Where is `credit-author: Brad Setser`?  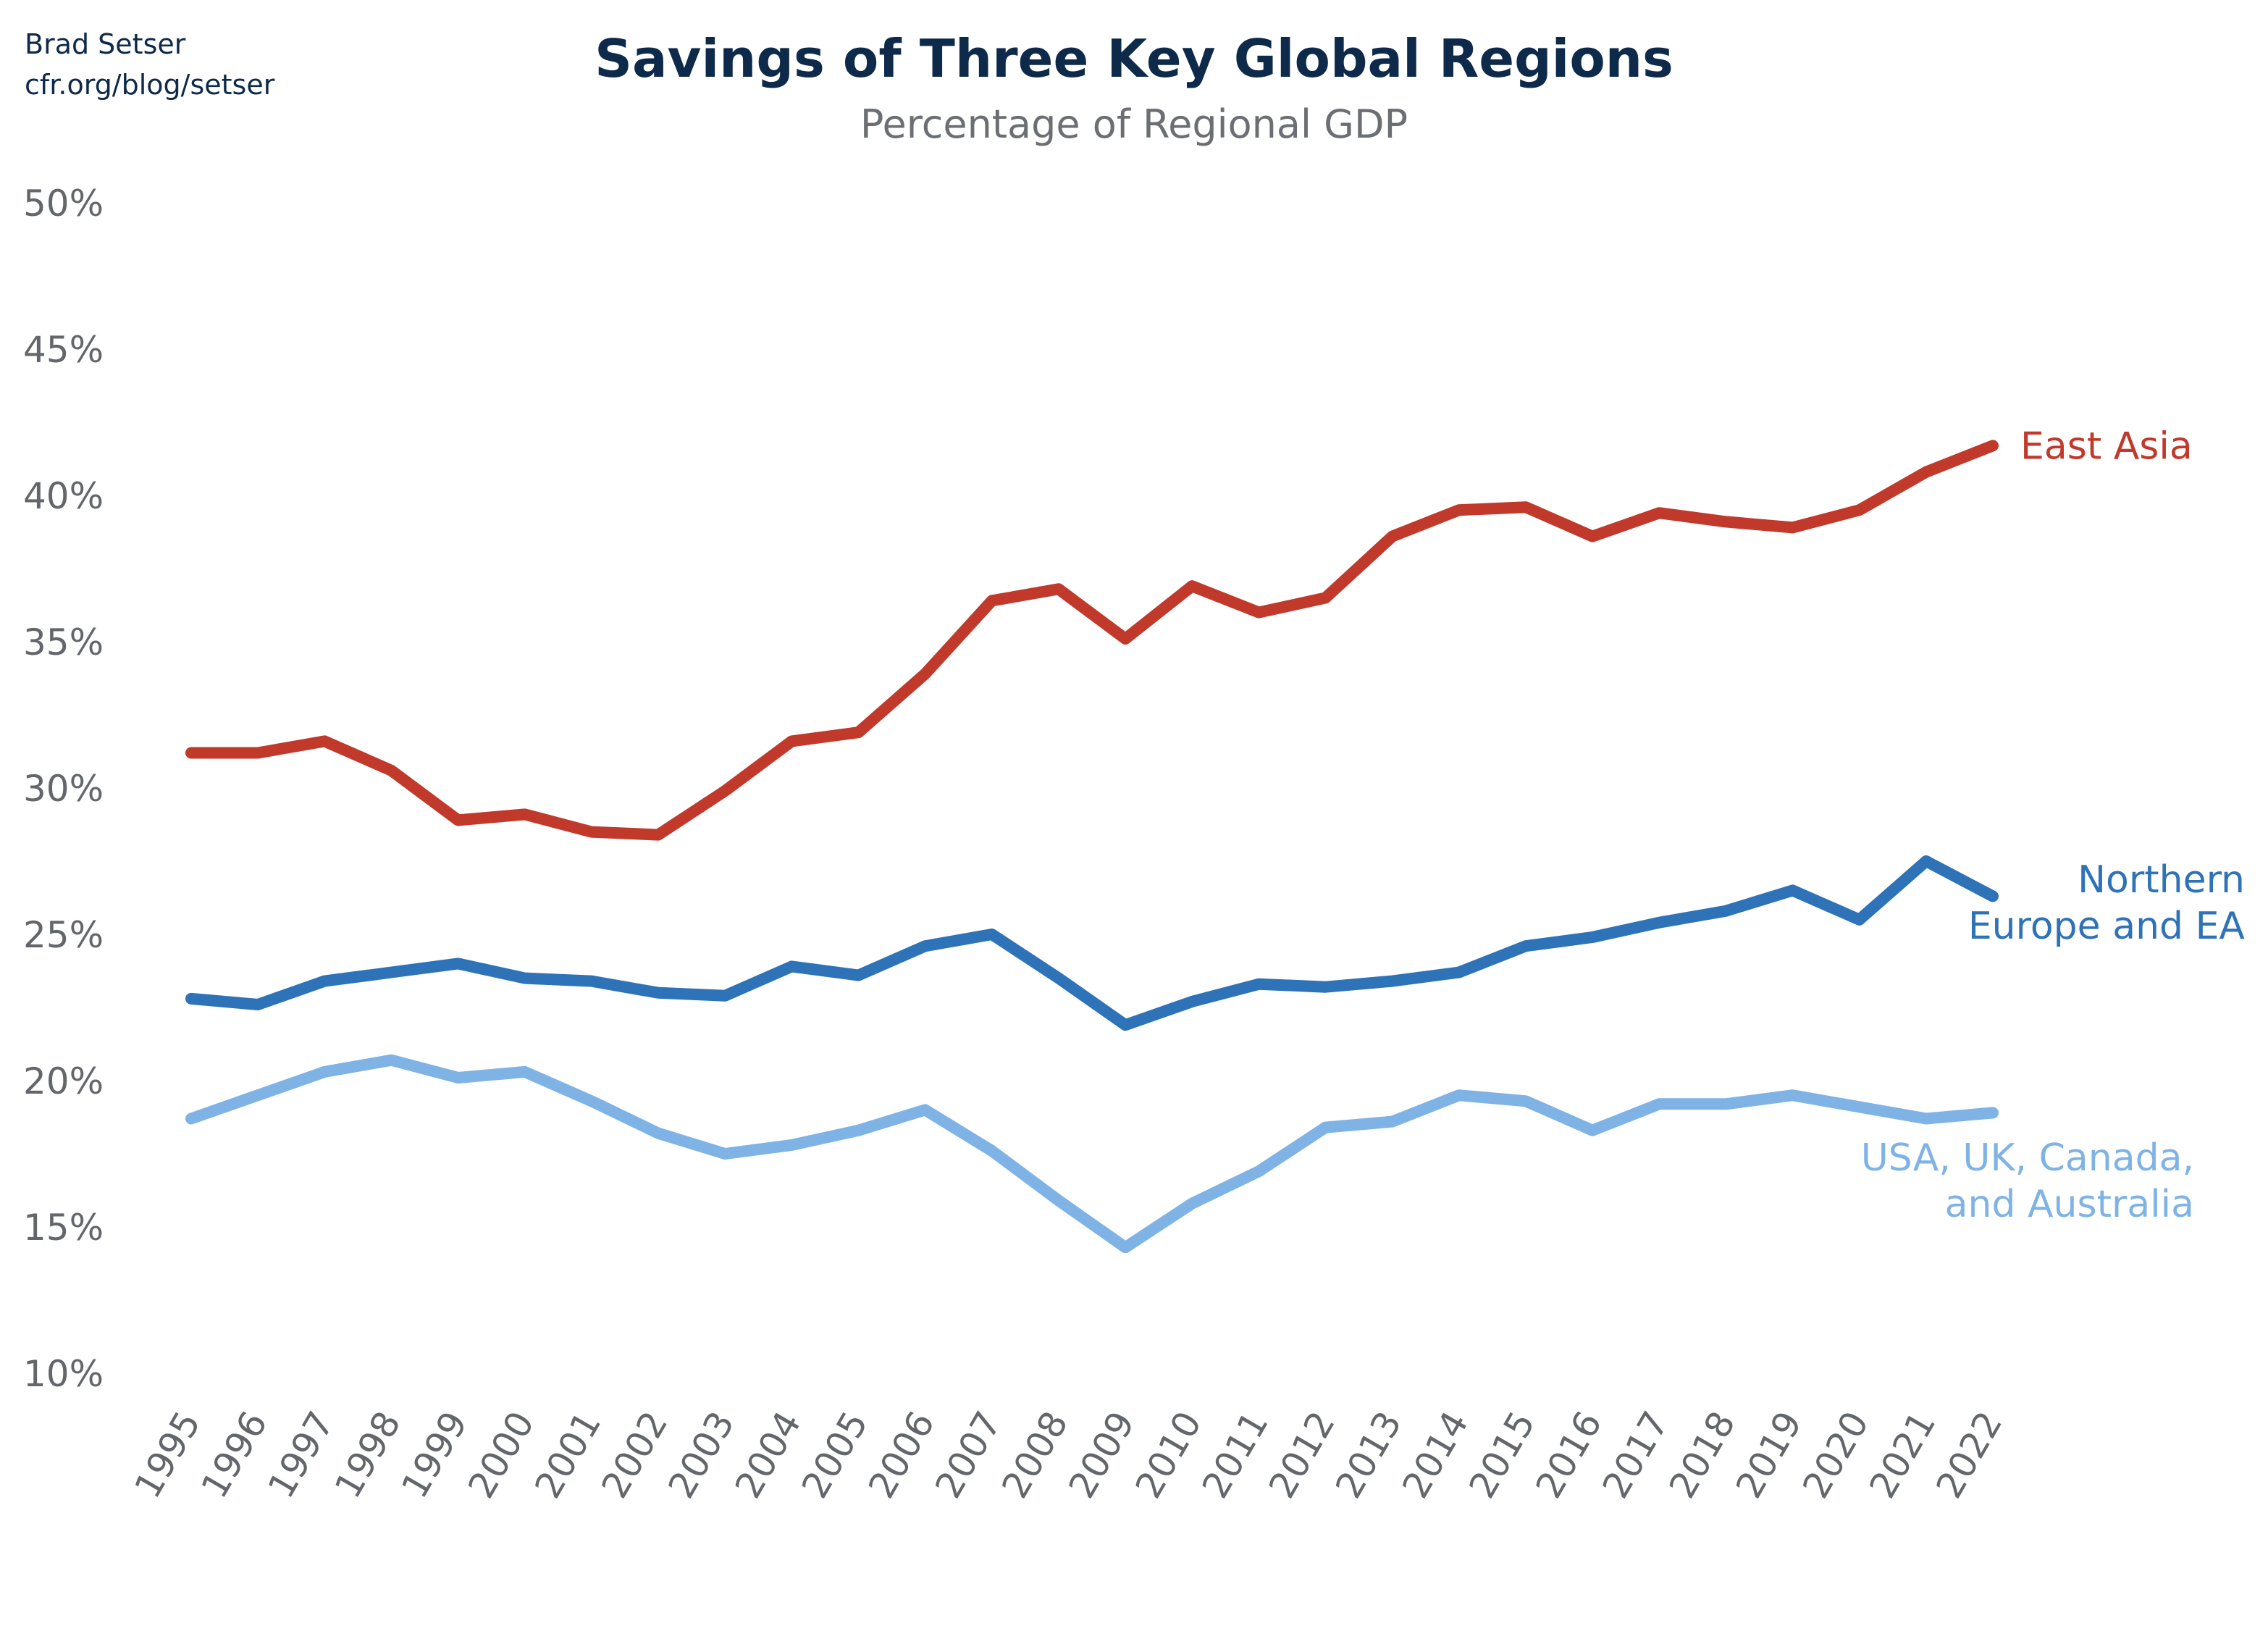 credit-author: Brad Setser is located at coordinates (105, 44).